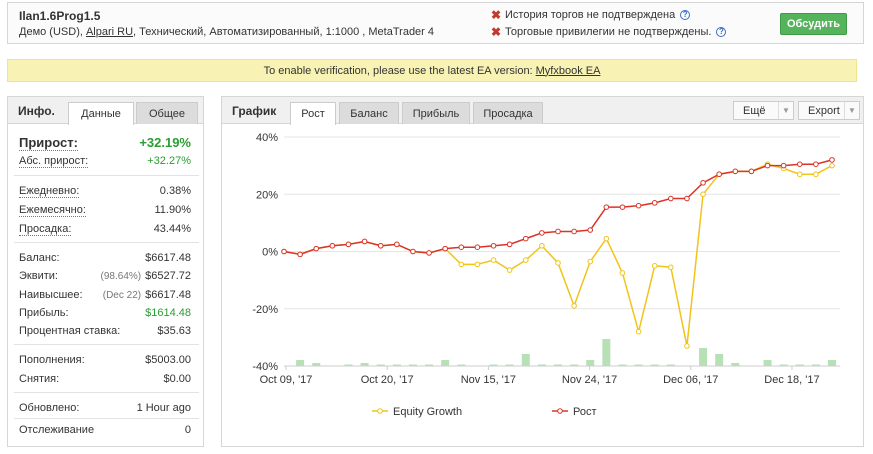 The image size is (873, 454). I want to click on x-tick-label: Dec 06, '17, so click(690, 380).